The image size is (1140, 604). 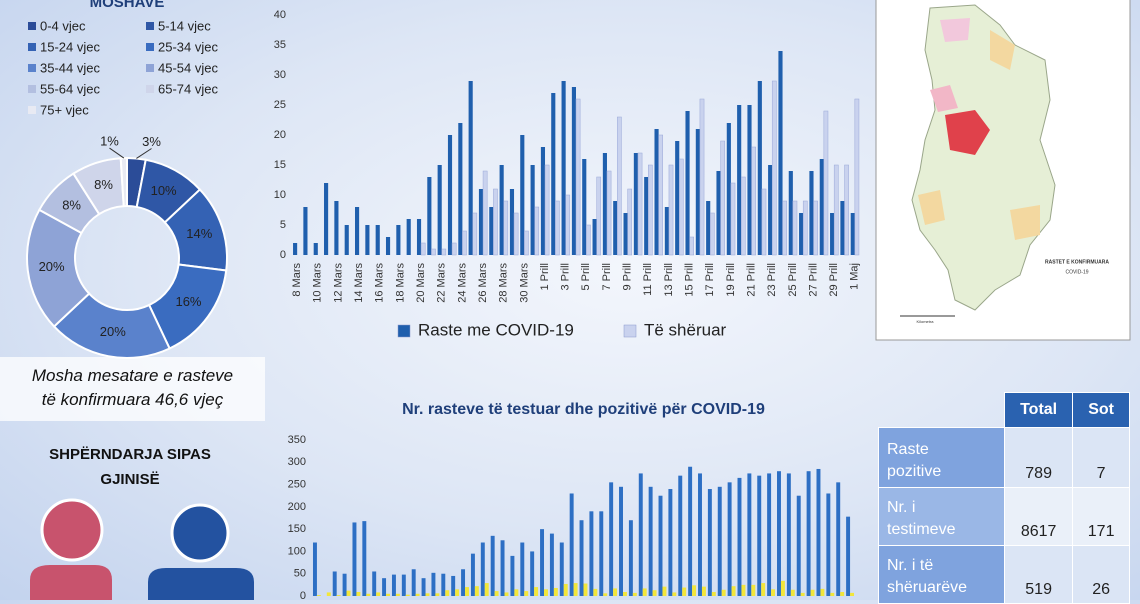 What do you see at coordinates (1038, 457) in the screenshot?
I see `table-cell: 789` at bounding box center [1038, 457].